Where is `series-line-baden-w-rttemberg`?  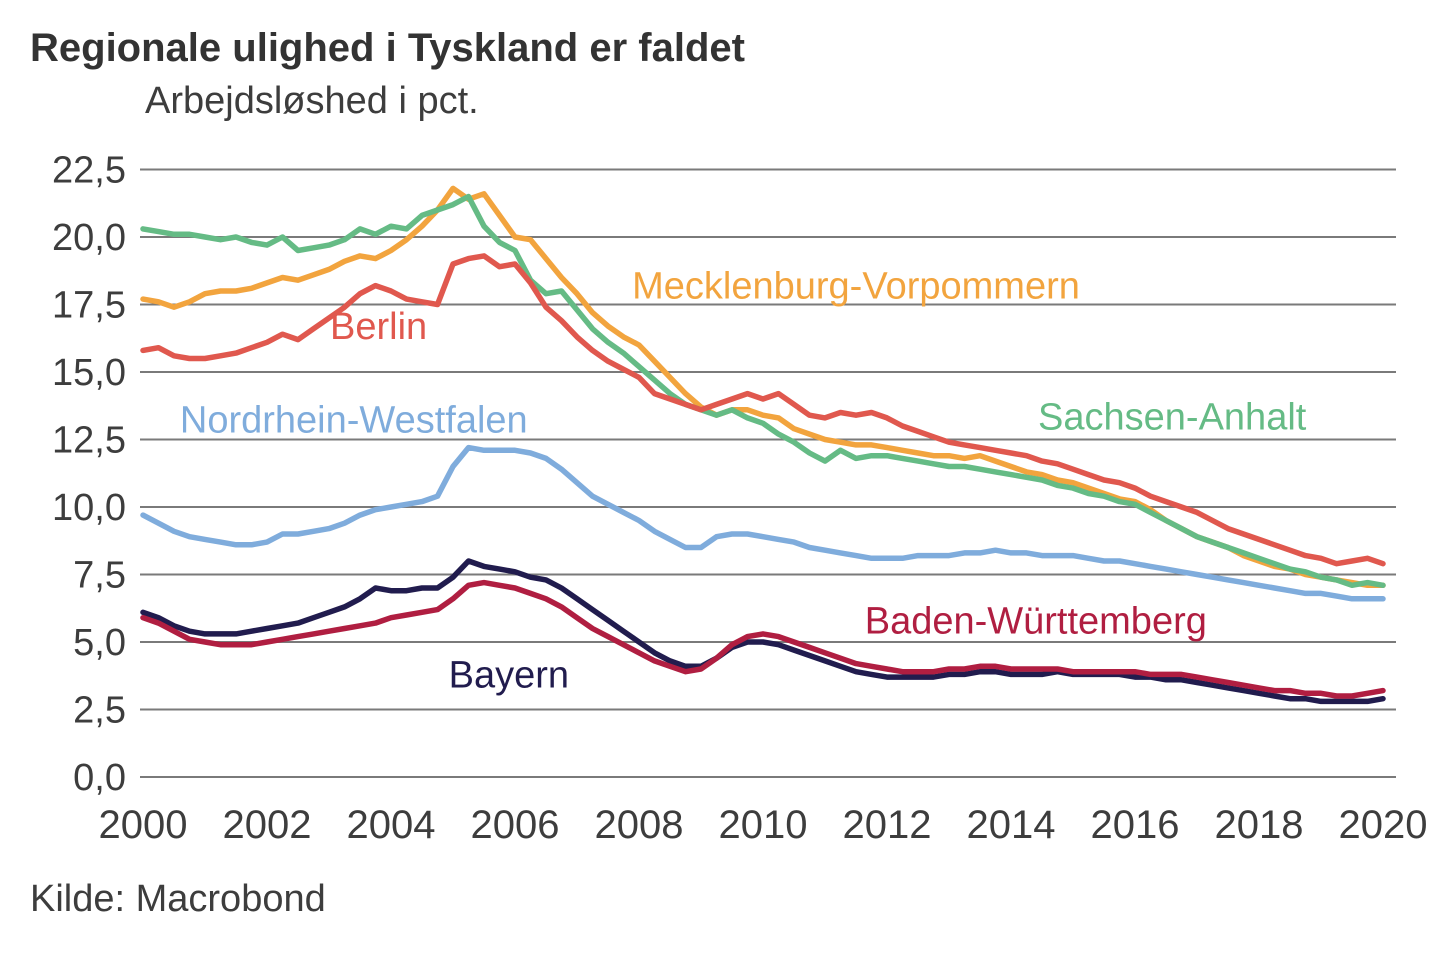 series-line-baden-w-rttemberg is located at coordinates (763, 639).